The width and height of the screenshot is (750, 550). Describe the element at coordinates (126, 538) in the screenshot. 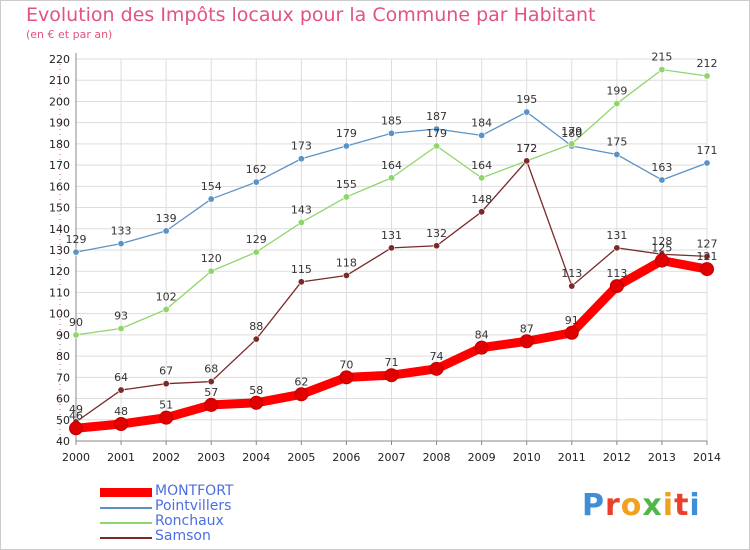

I see `legend-swatch` at that location.